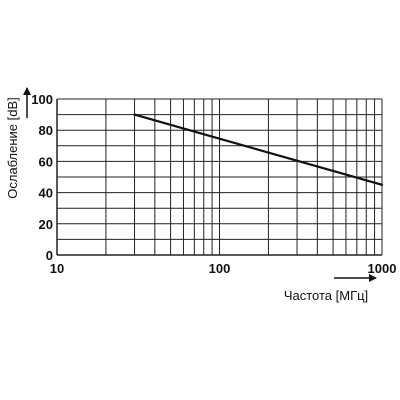  I want to click on y-tick-label: 0, so click(49, 255).